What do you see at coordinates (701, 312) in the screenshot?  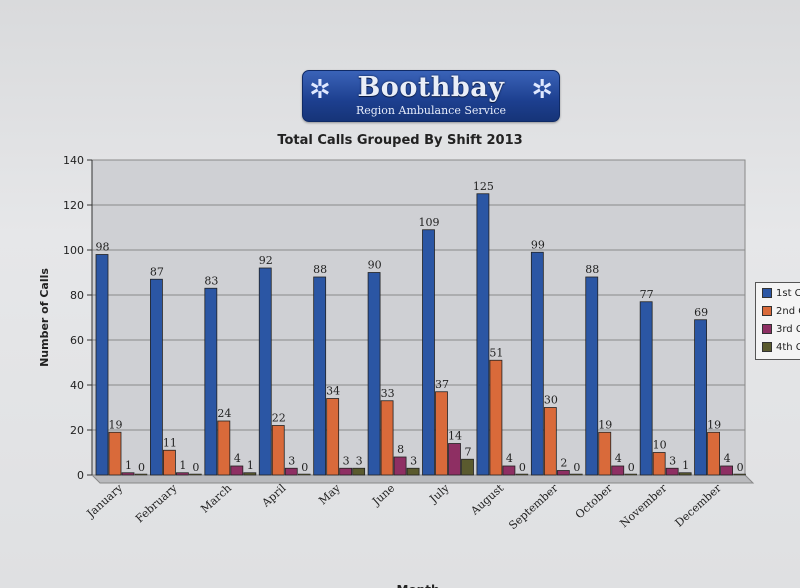 I see `data-label: 69` at bounding box center [701, 312].